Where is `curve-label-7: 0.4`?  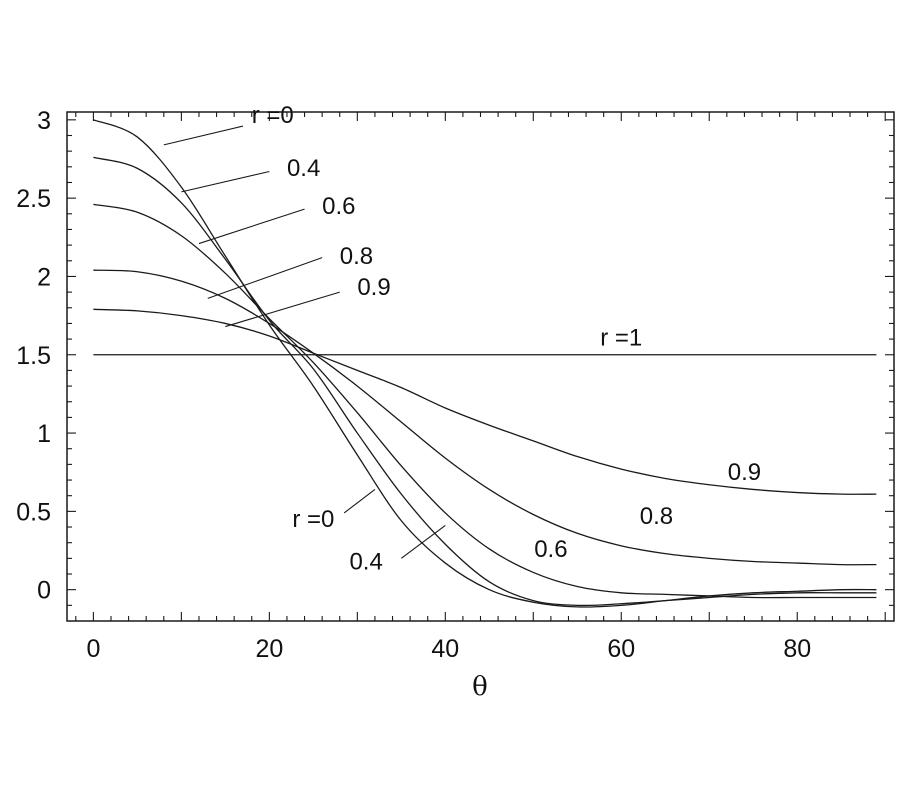 curve-label-7: 0.4 is located at coordinates (365, 561).